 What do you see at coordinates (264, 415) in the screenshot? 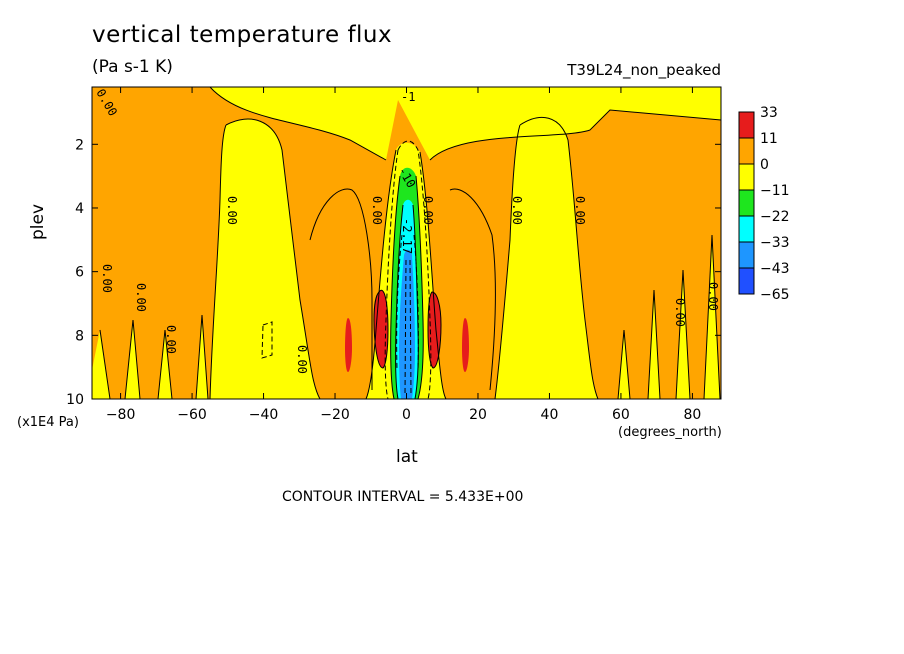
I see `x-tick-label: −40` at bounding box center [264, 415].